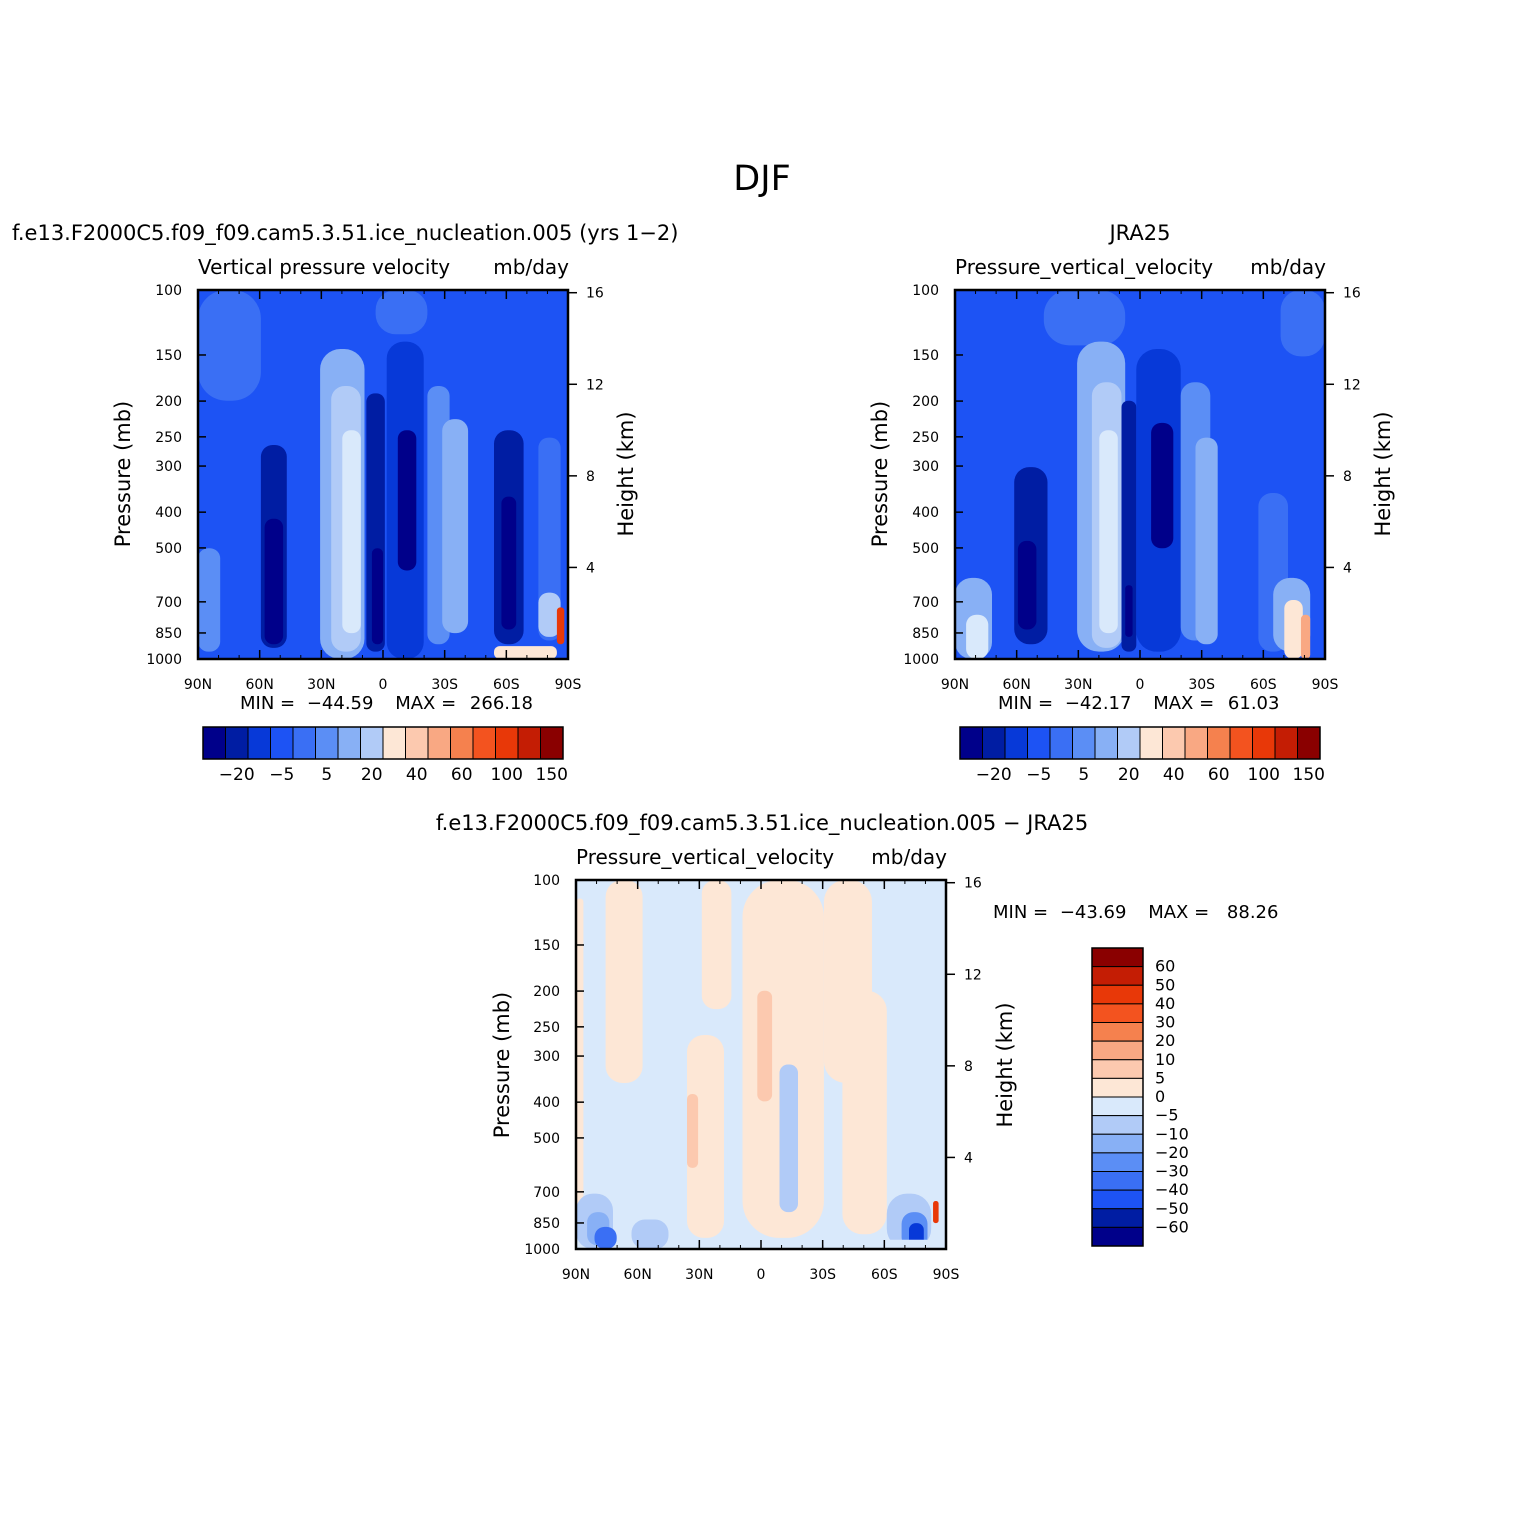 The image size is (1524, 1528). I want to click on min-value: −44.59, so click(340, 703).